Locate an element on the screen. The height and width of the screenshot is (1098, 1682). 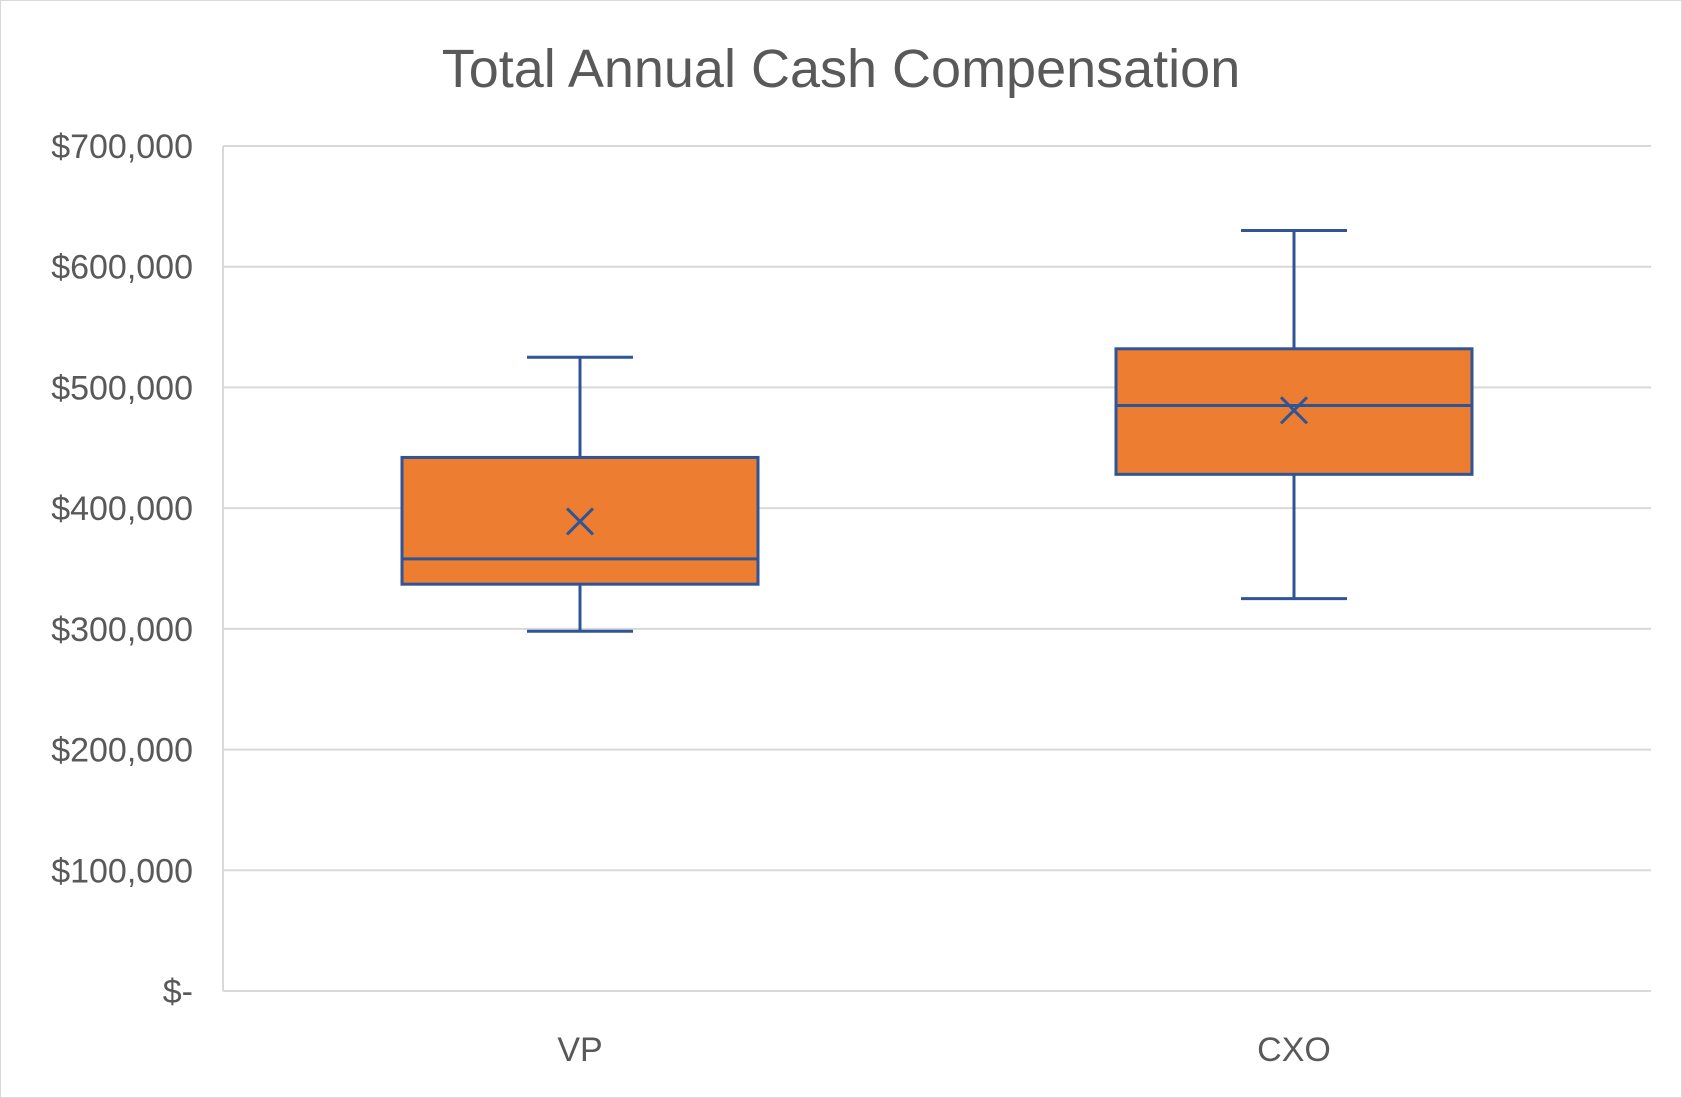
box-cxo is located at coordinates (1294, 415).